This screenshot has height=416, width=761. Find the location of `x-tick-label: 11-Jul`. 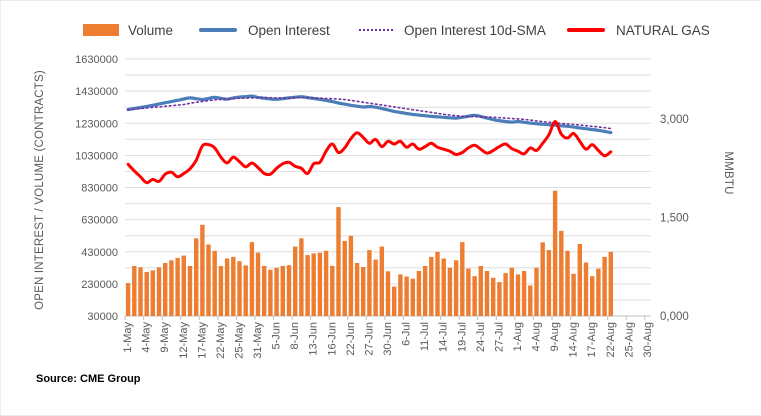

x-tick-label: 11-Jul is located at coordinates (425, 336).